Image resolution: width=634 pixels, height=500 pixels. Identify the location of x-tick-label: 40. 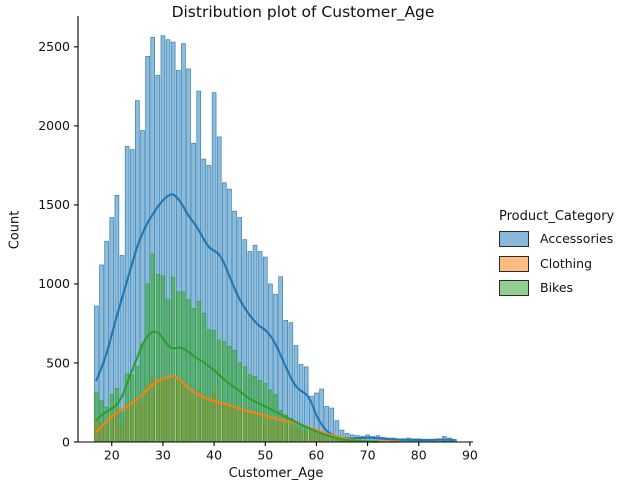
(214, 455).